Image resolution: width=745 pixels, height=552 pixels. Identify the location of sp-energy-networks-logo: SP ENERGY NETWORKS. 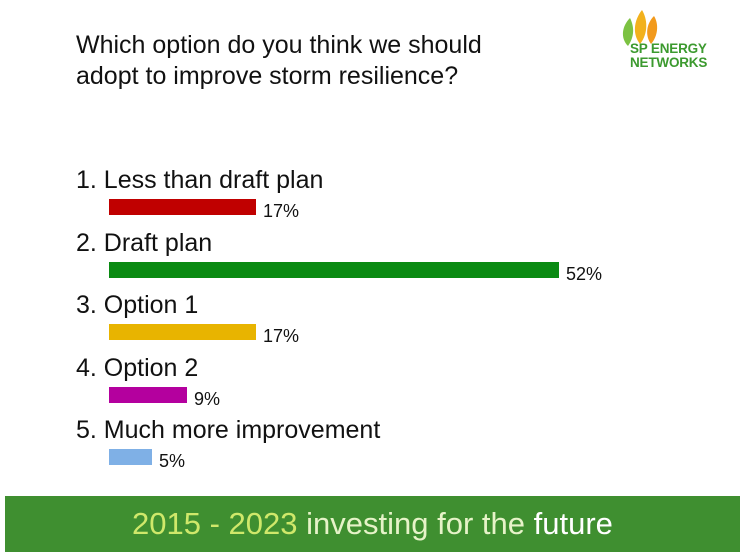
(672, 43).